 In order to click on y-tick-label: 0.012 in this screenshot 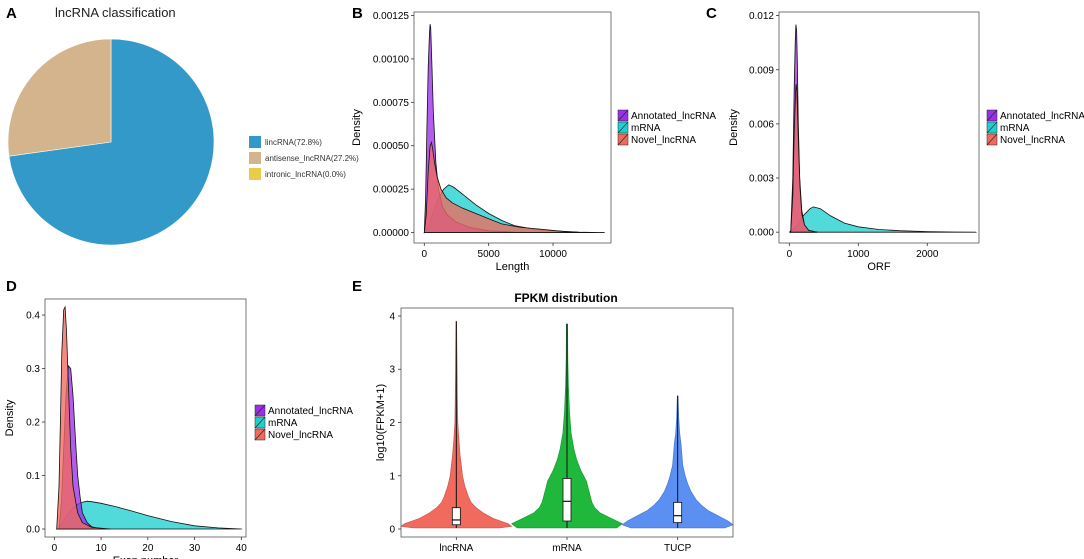, I will do `click(761, 16)`.